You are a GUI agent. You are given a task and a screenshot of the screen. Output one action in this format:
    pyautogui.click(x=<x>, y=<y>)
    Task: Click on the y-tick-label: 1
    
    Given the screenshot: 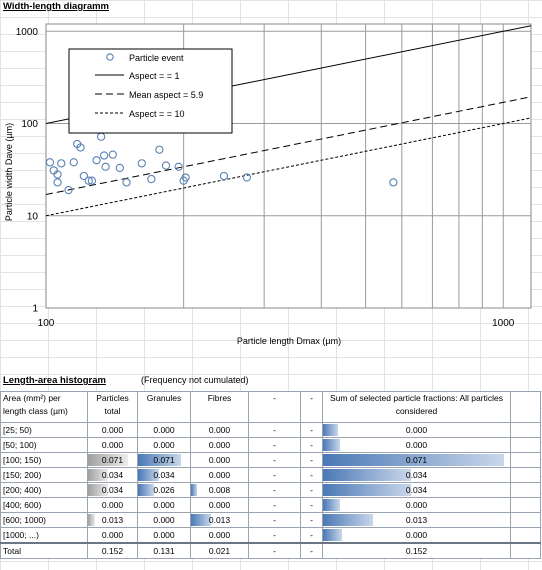 What is the action you would take?
    pyautogui.click(x=35, y=309)
    